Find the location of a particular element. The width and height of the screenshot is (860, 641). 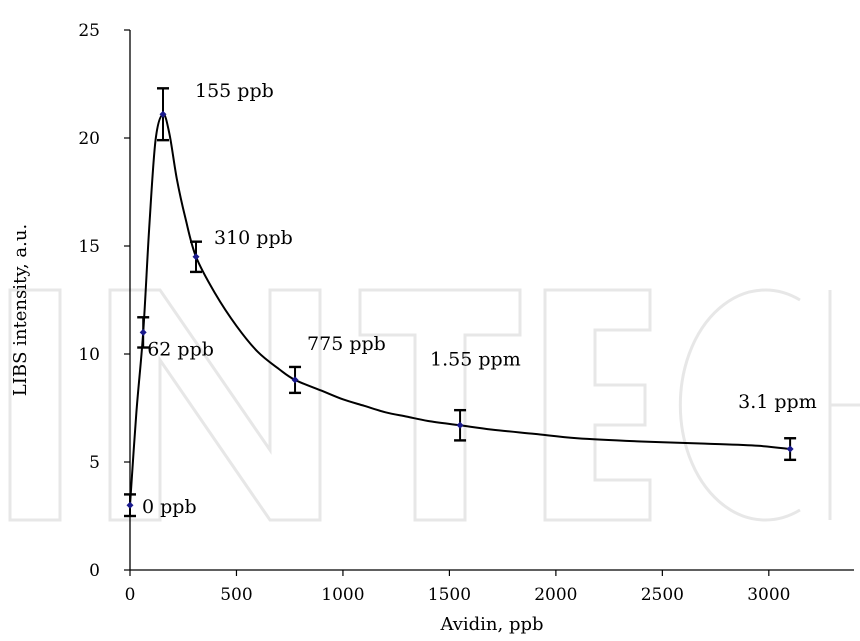

x-tick-label: 1000 is located at coordinates (342, 595).